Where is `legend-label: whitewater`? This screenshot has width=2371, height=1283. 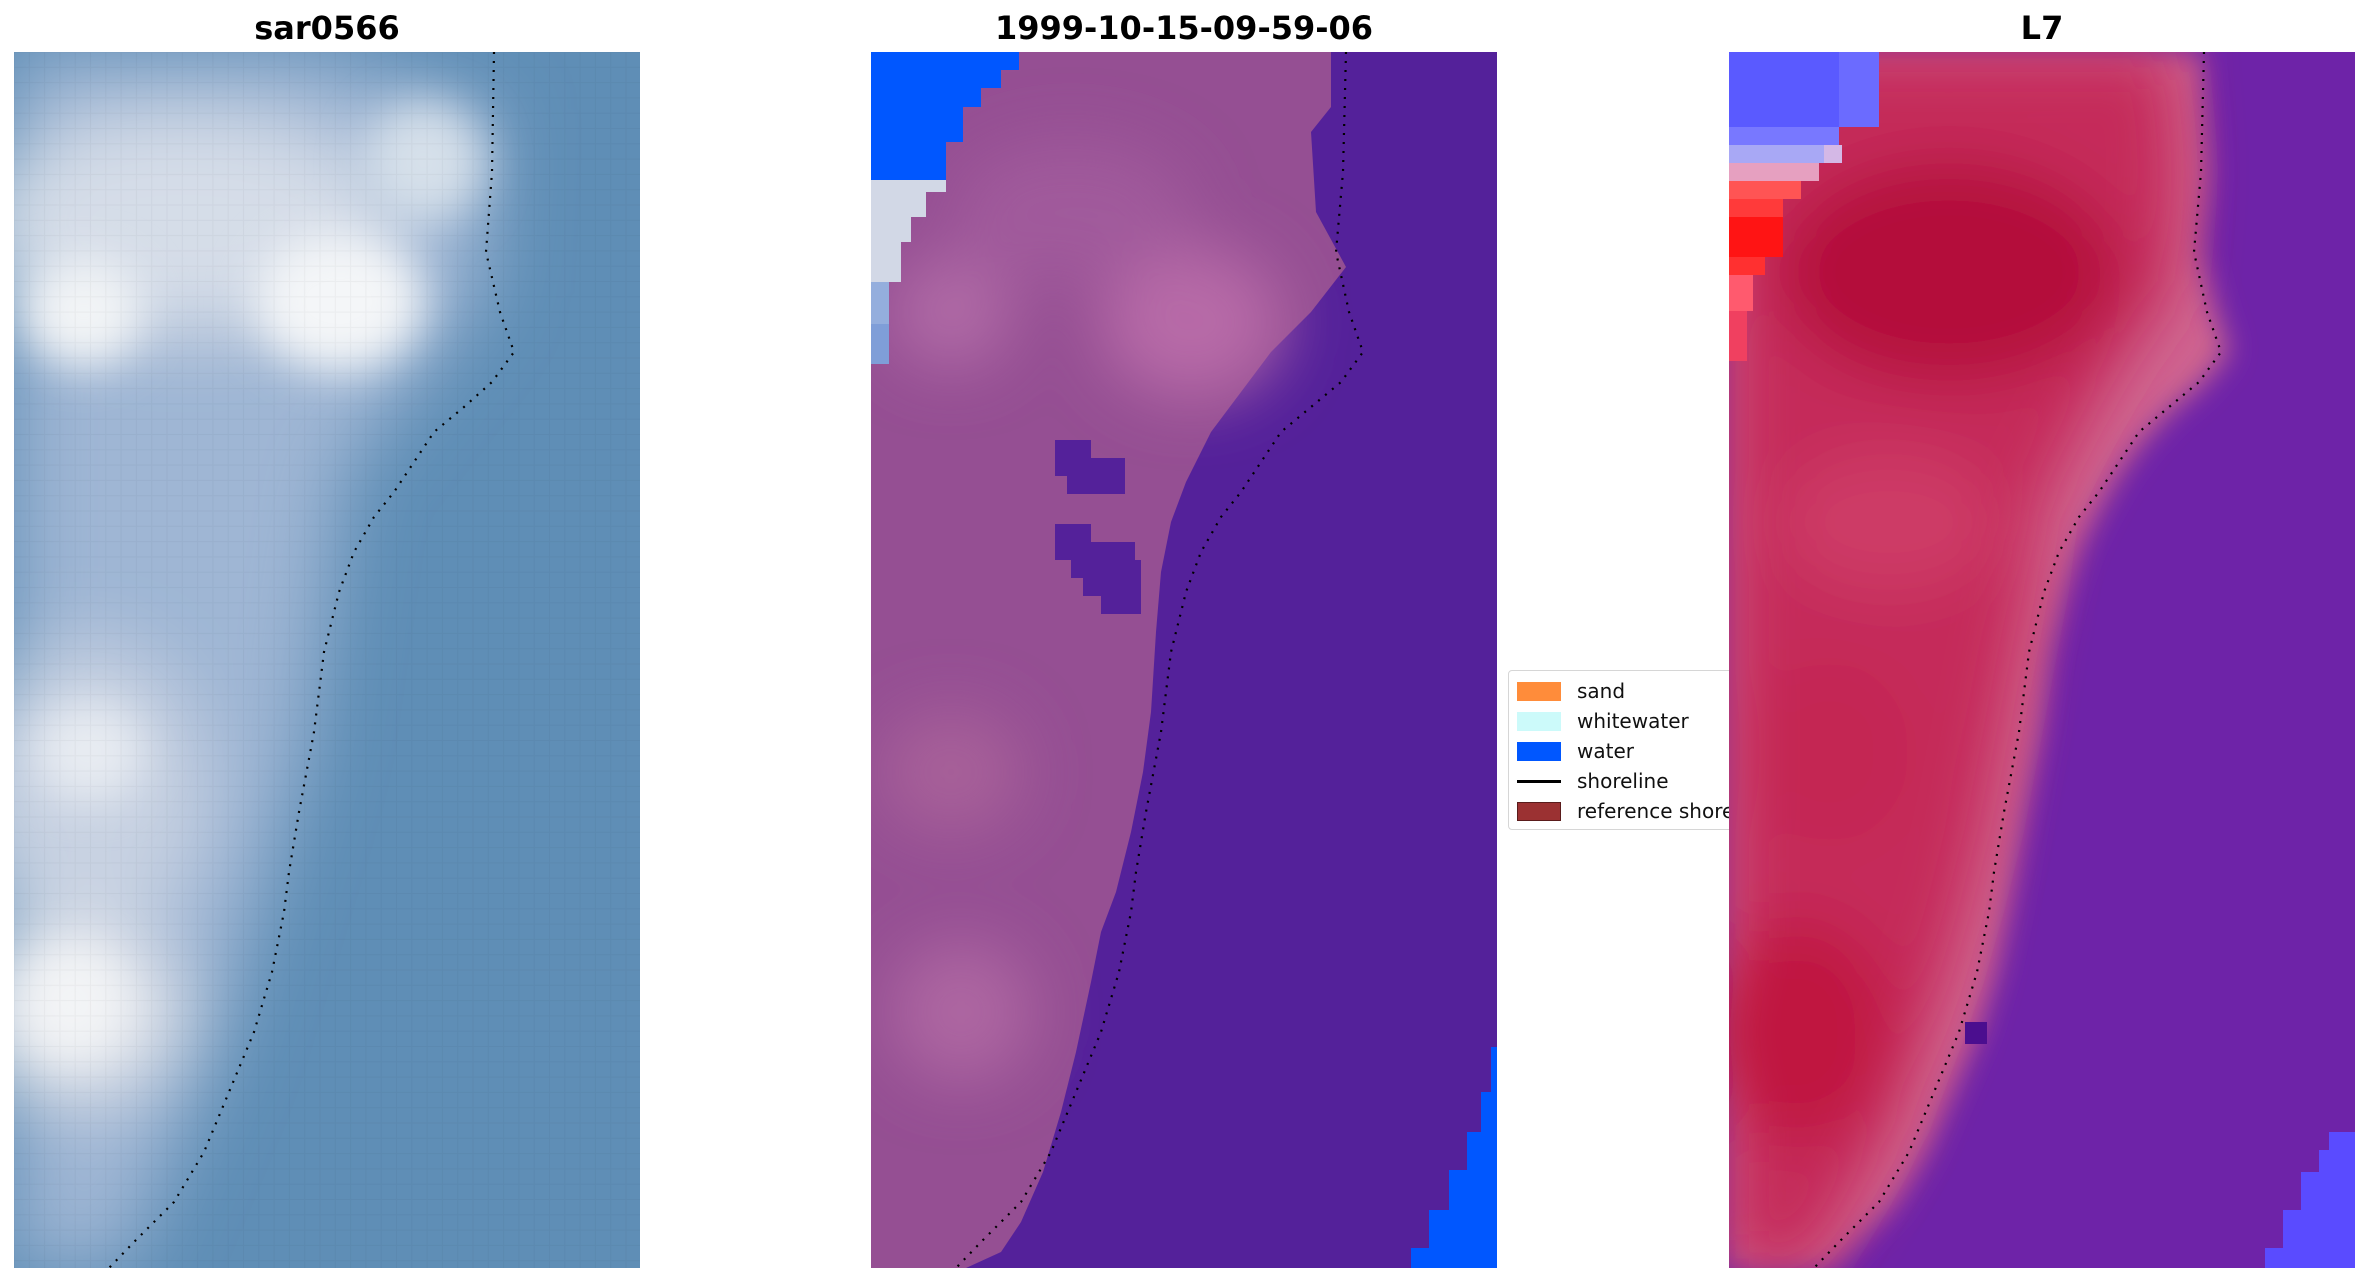 legend-label: whitewater is located at coordinates (1633, 721).